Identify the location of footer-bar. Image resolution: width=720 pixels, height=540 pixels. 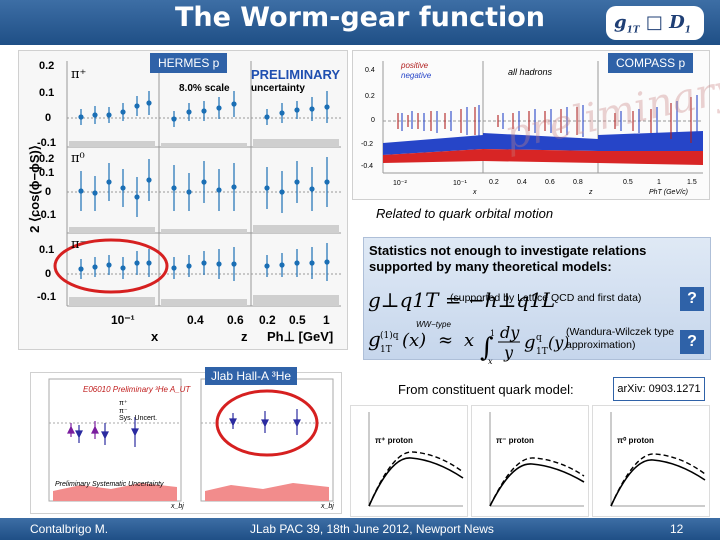
(360, 529).